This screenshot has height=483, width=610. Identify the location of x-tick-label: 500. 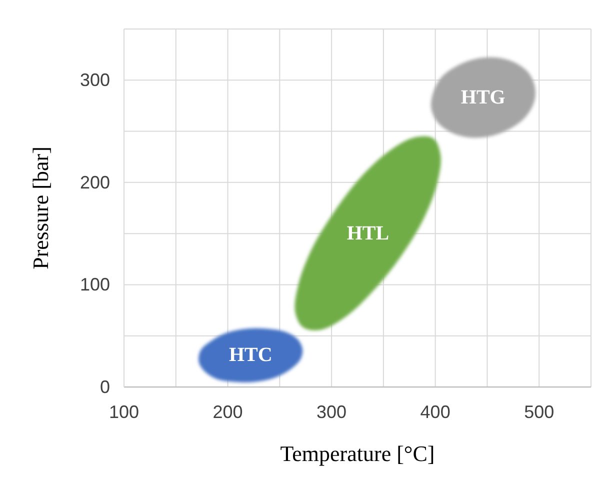
(539, 412).